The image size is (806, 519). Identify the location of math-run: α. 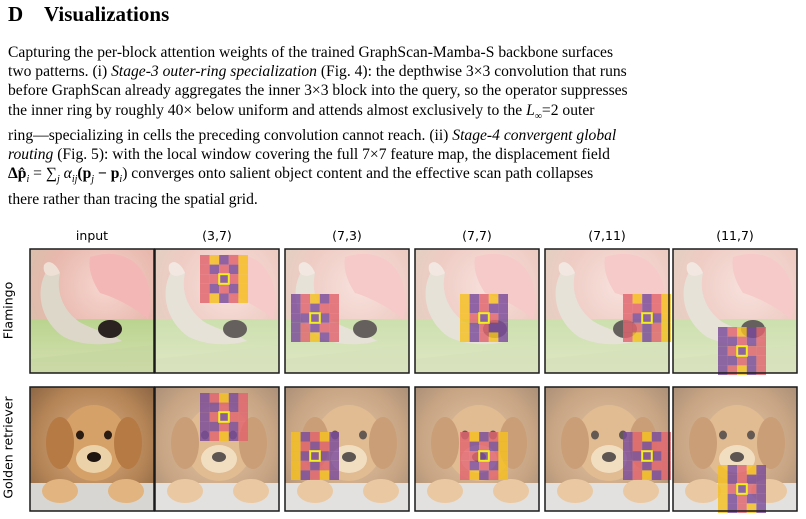
(65, 174).